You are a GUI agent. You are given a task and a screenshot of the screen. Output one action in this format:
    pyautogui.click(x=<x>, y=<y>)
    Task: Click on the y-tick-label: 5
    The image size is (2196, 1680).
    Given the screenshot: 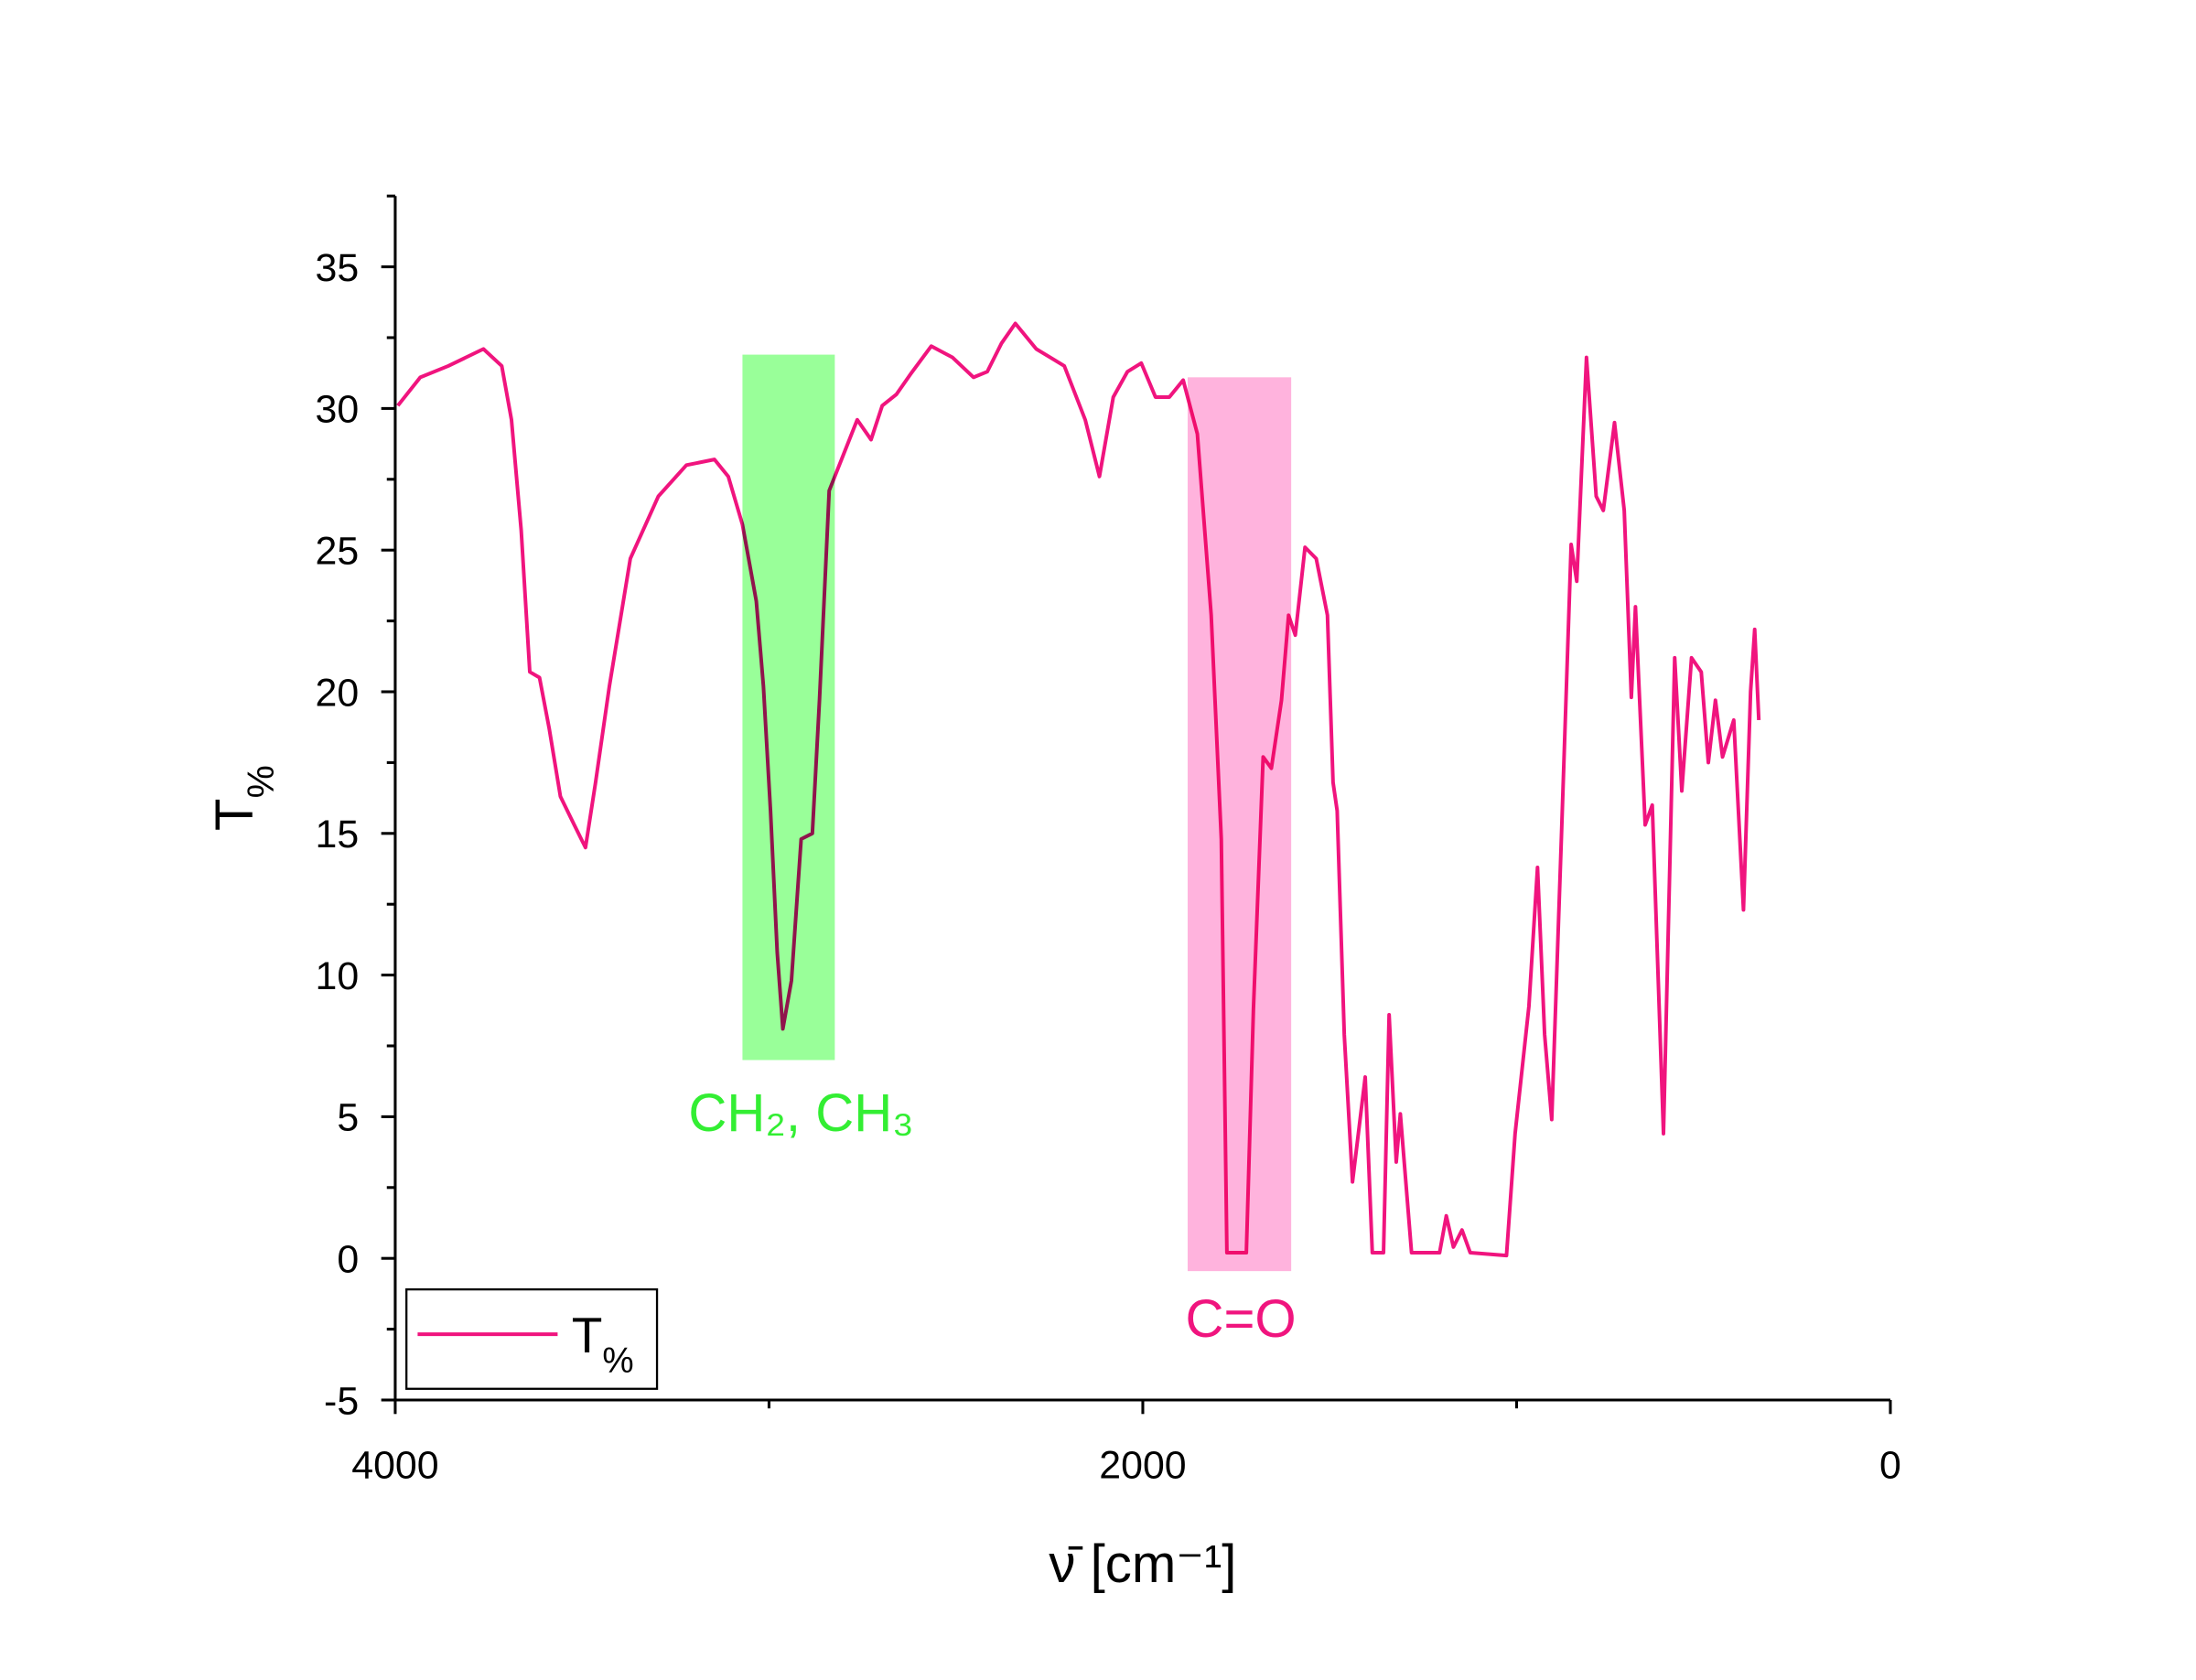 What is the action you would take?
    pyautogui.click(x=348, y=1118)
    